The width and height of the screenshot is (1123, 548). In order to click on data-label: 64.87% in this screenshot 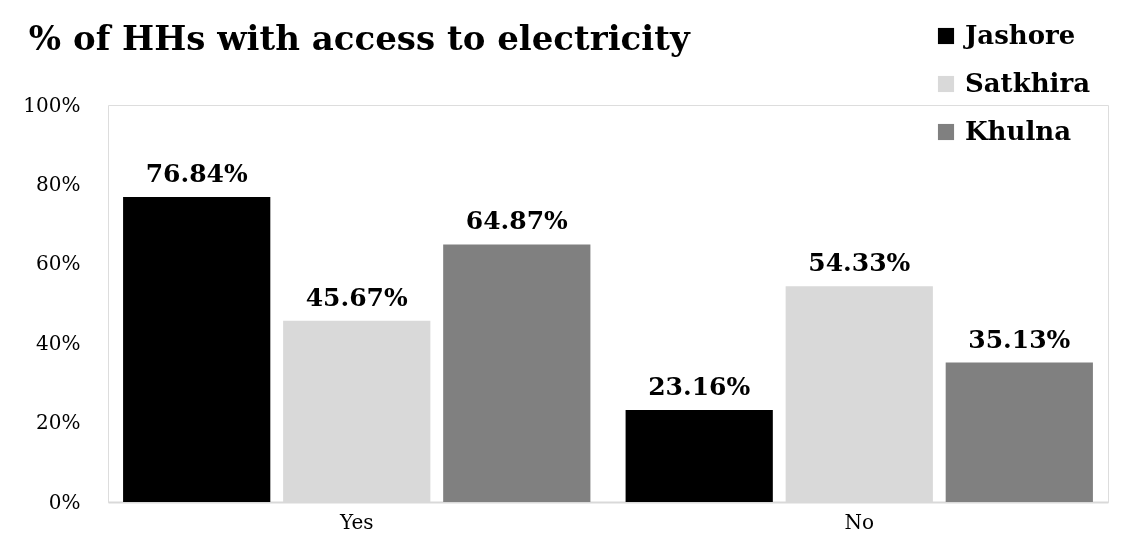, I will do `click(517, 221)`.